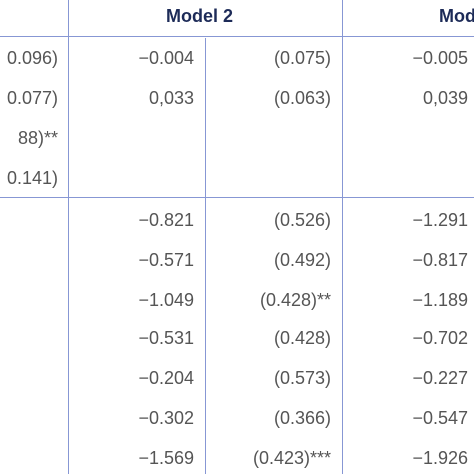 This screenshot has height=474, width=474. What do you see at coordinates (295, 300) in the screenshot?
I see `se-cell: (0.428)**` at bounding box center [295, 300].